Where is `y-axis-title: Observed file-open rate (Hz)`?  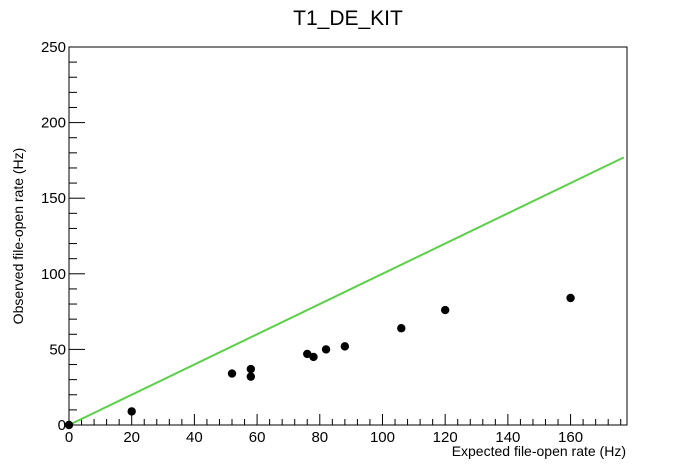 y-axis-title: Observed file-open rate (Hz) is located at coordinates (18, 236).